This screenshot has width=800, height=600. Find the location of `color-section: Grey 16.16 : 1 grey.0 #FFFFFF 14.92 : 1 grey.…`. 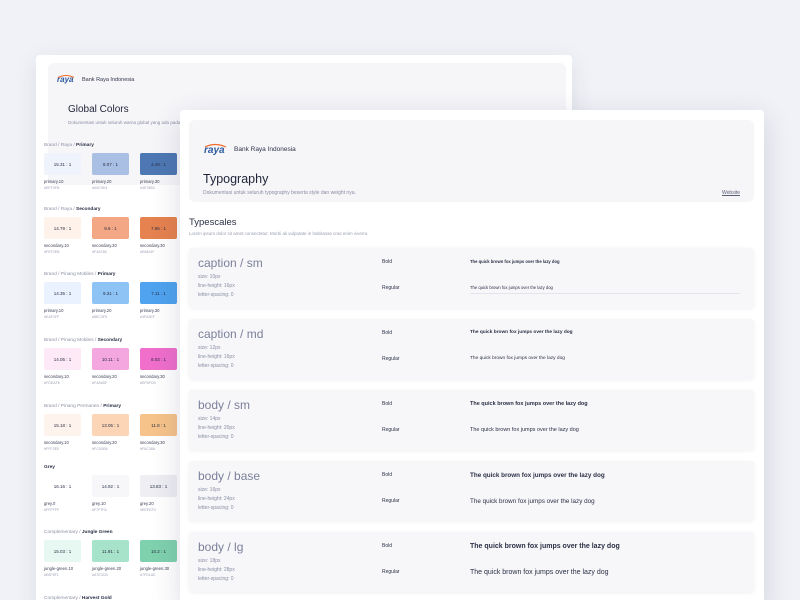

color-section: Grey 16.16 : 1 grey.0 #FFFFFF 14.92 : 1 grey.… is located at coordinates (134, 488).